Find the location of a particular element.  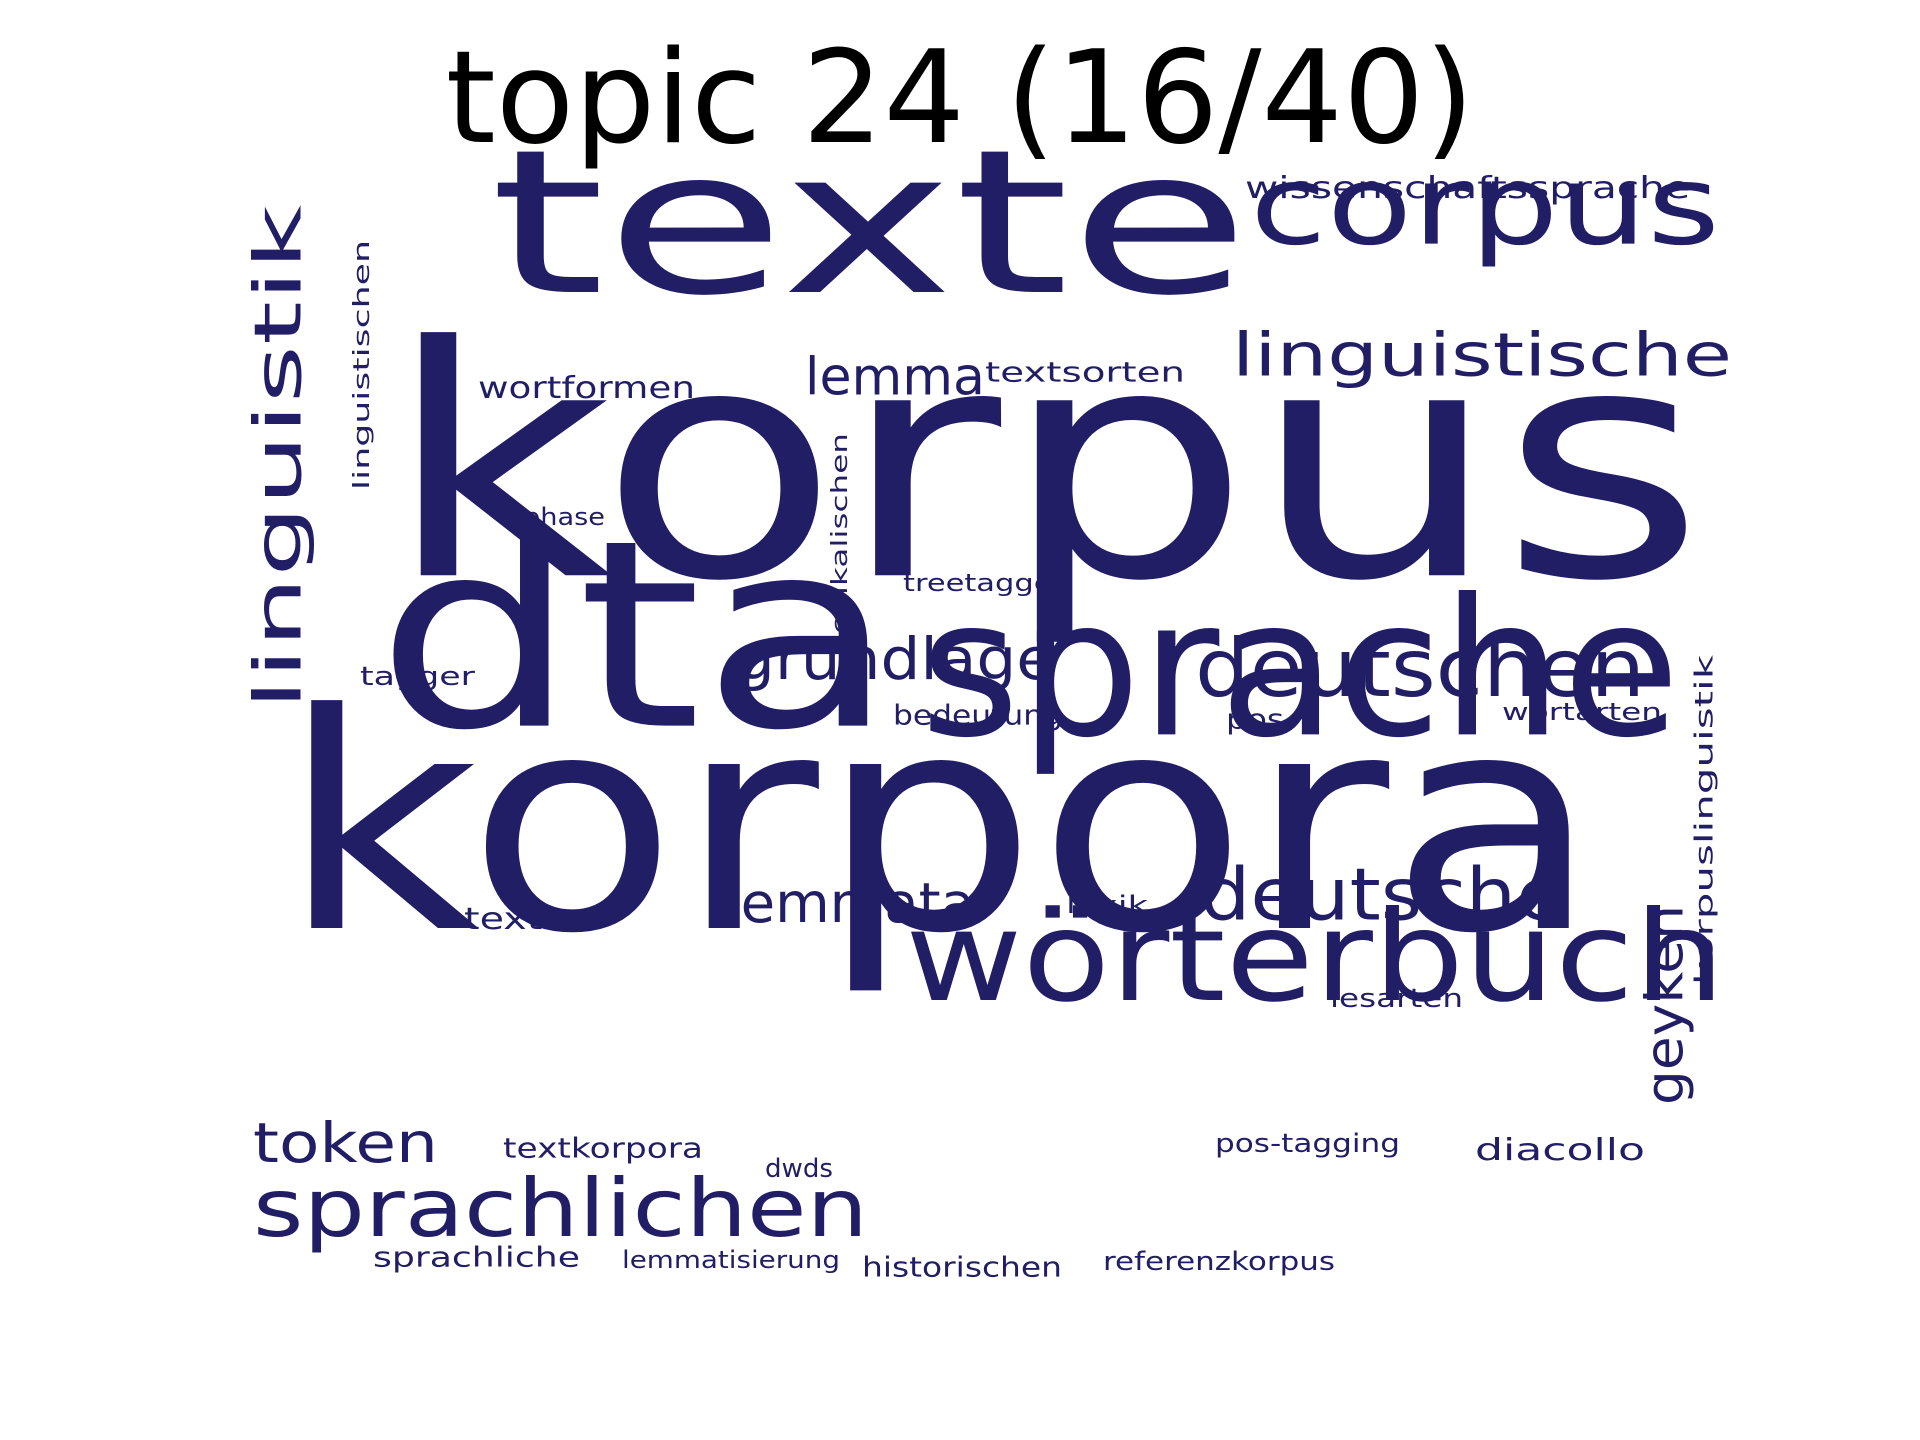

word-wortarten: wortarten is located at coordinates (1582, 712).